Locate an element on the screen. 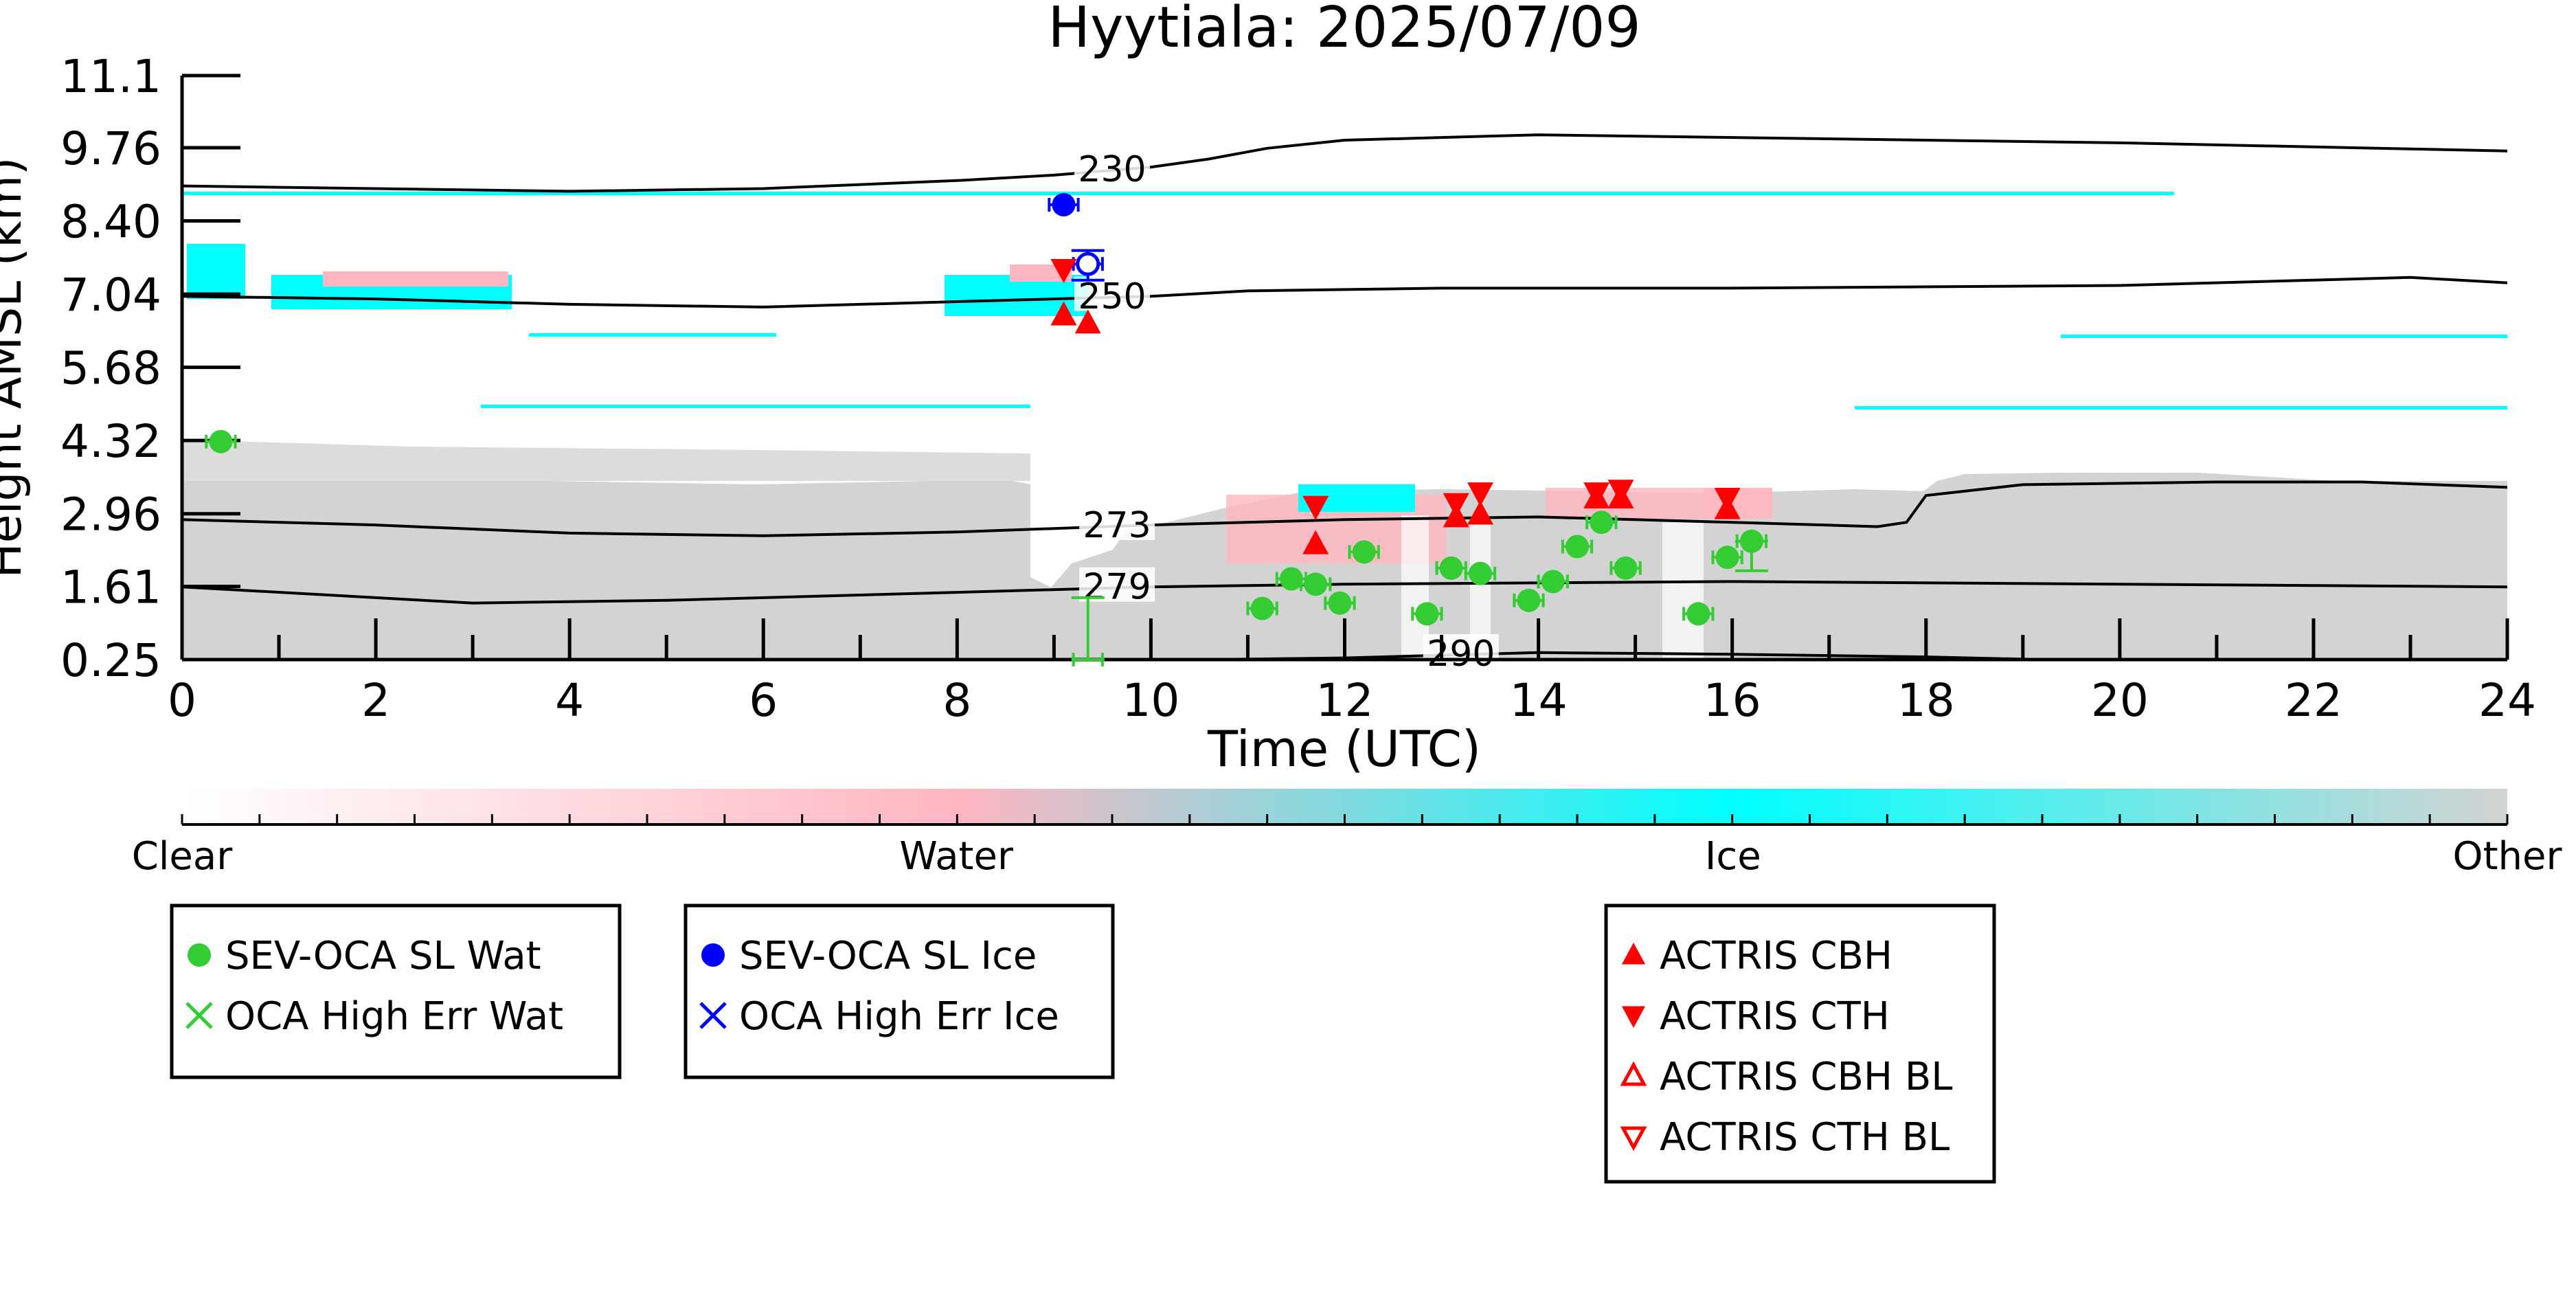 Image resolution: width=2576 pixels, height=1291 pixels. y-axis-label: Height AMSL (km) is located at coordinates (16, 368).